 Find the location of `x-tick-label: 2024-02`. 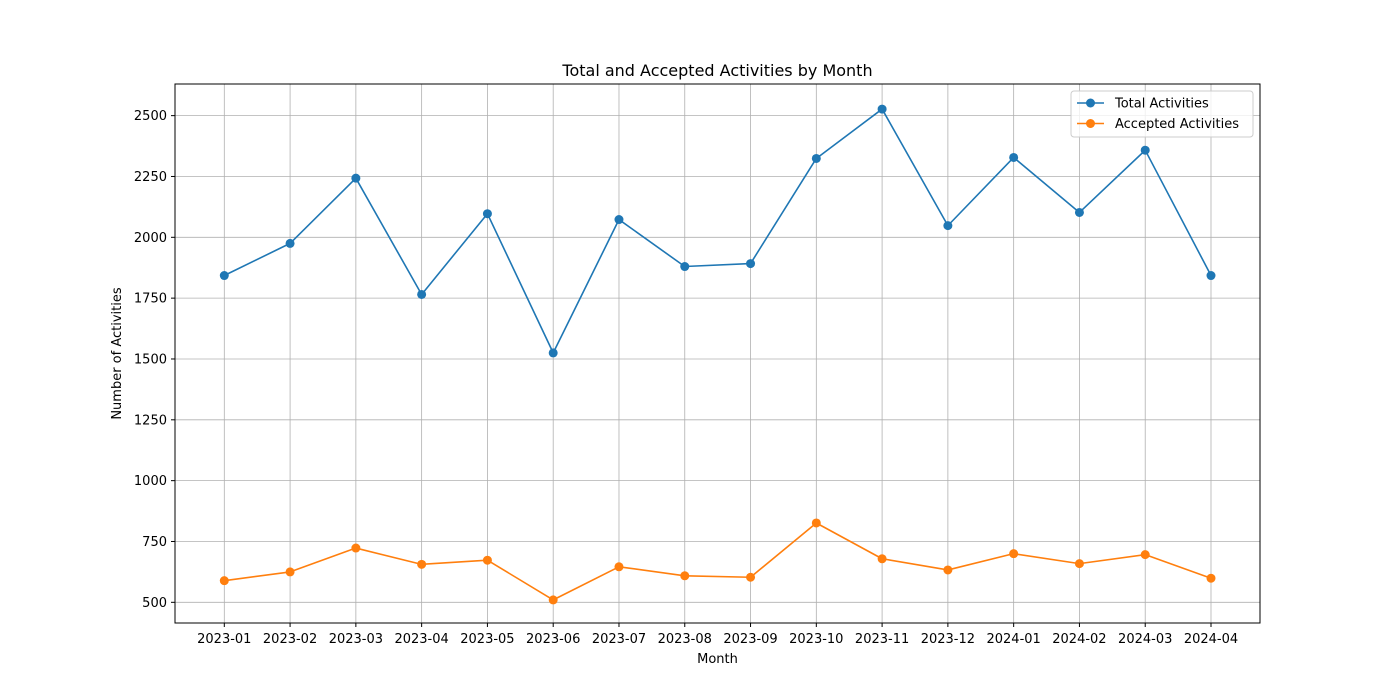

x-tick-label: 2024-02 is located at coordinates (1079, 639).